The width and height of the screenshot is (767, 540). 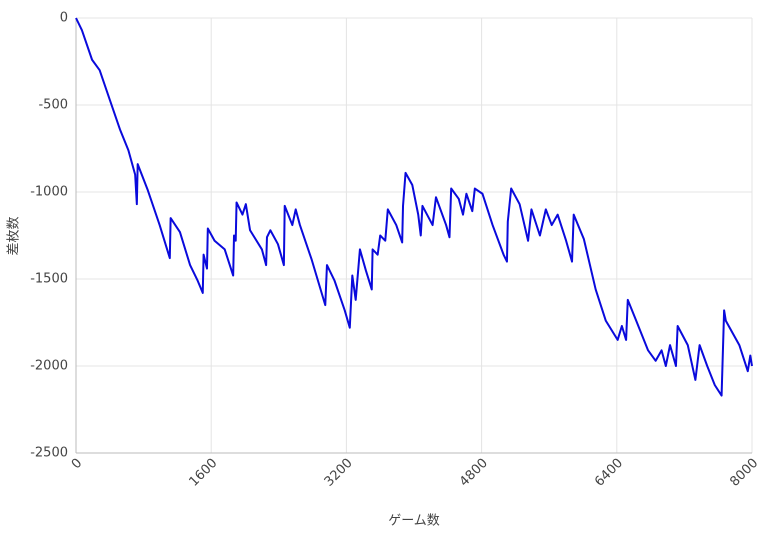 What do you see at coordinates (203, 473) in the screenshot?
I see `x-tick-label: 1600` at bounding box center [203, 473].